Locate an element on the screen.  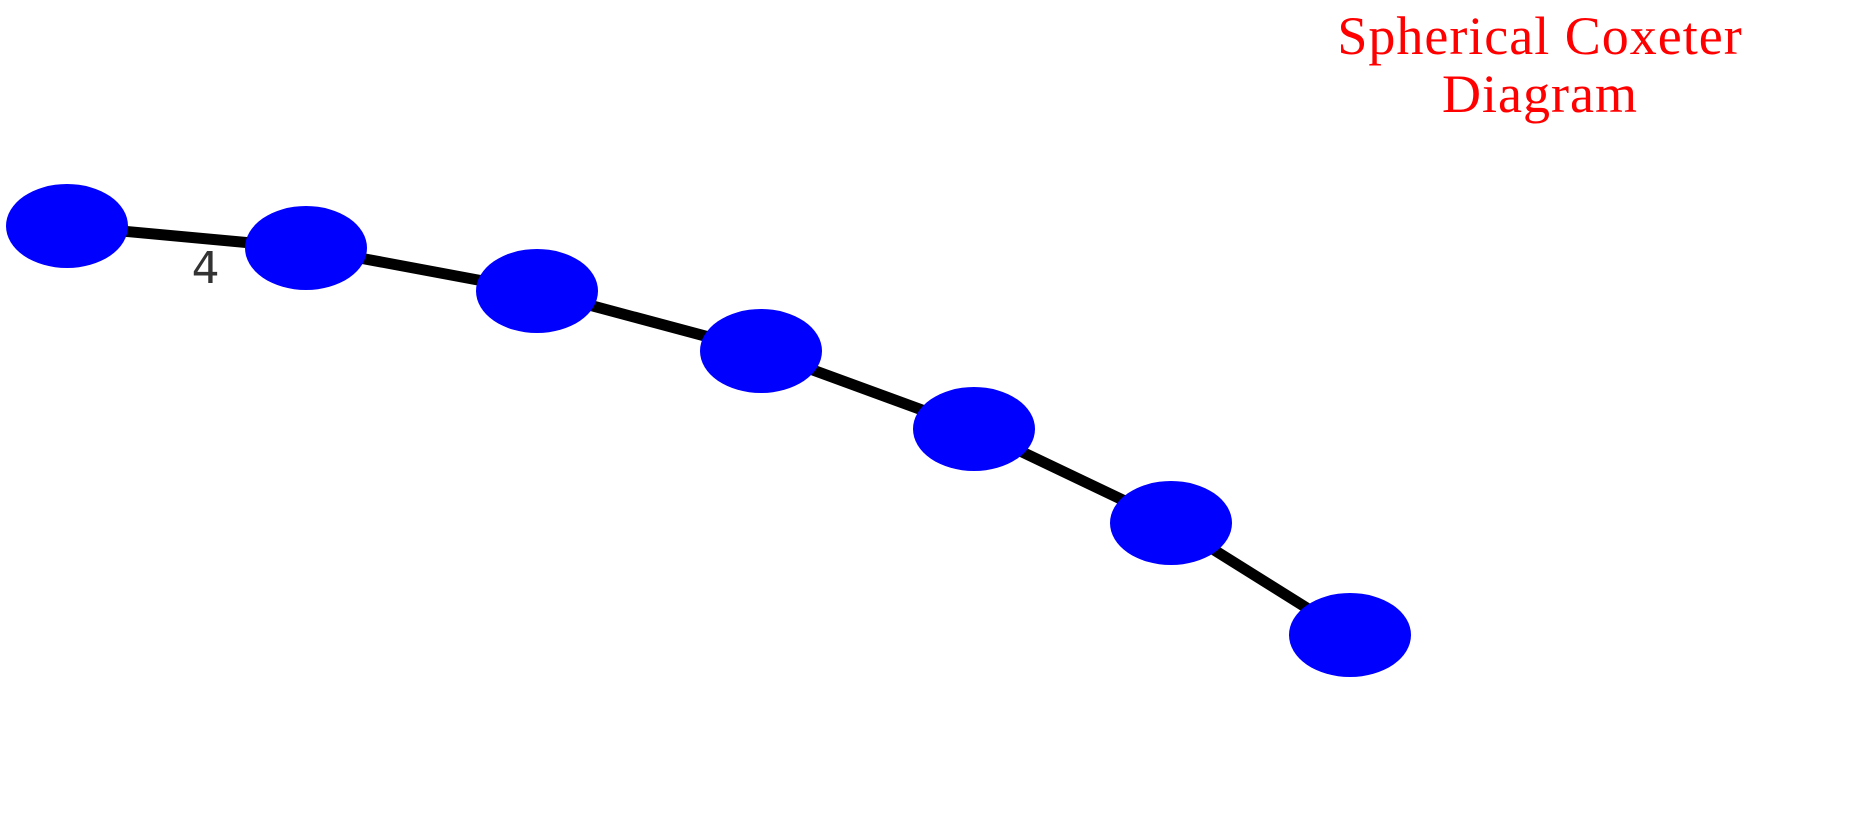
edge-labels-layer: 4 is located at coordinates (206, 268).